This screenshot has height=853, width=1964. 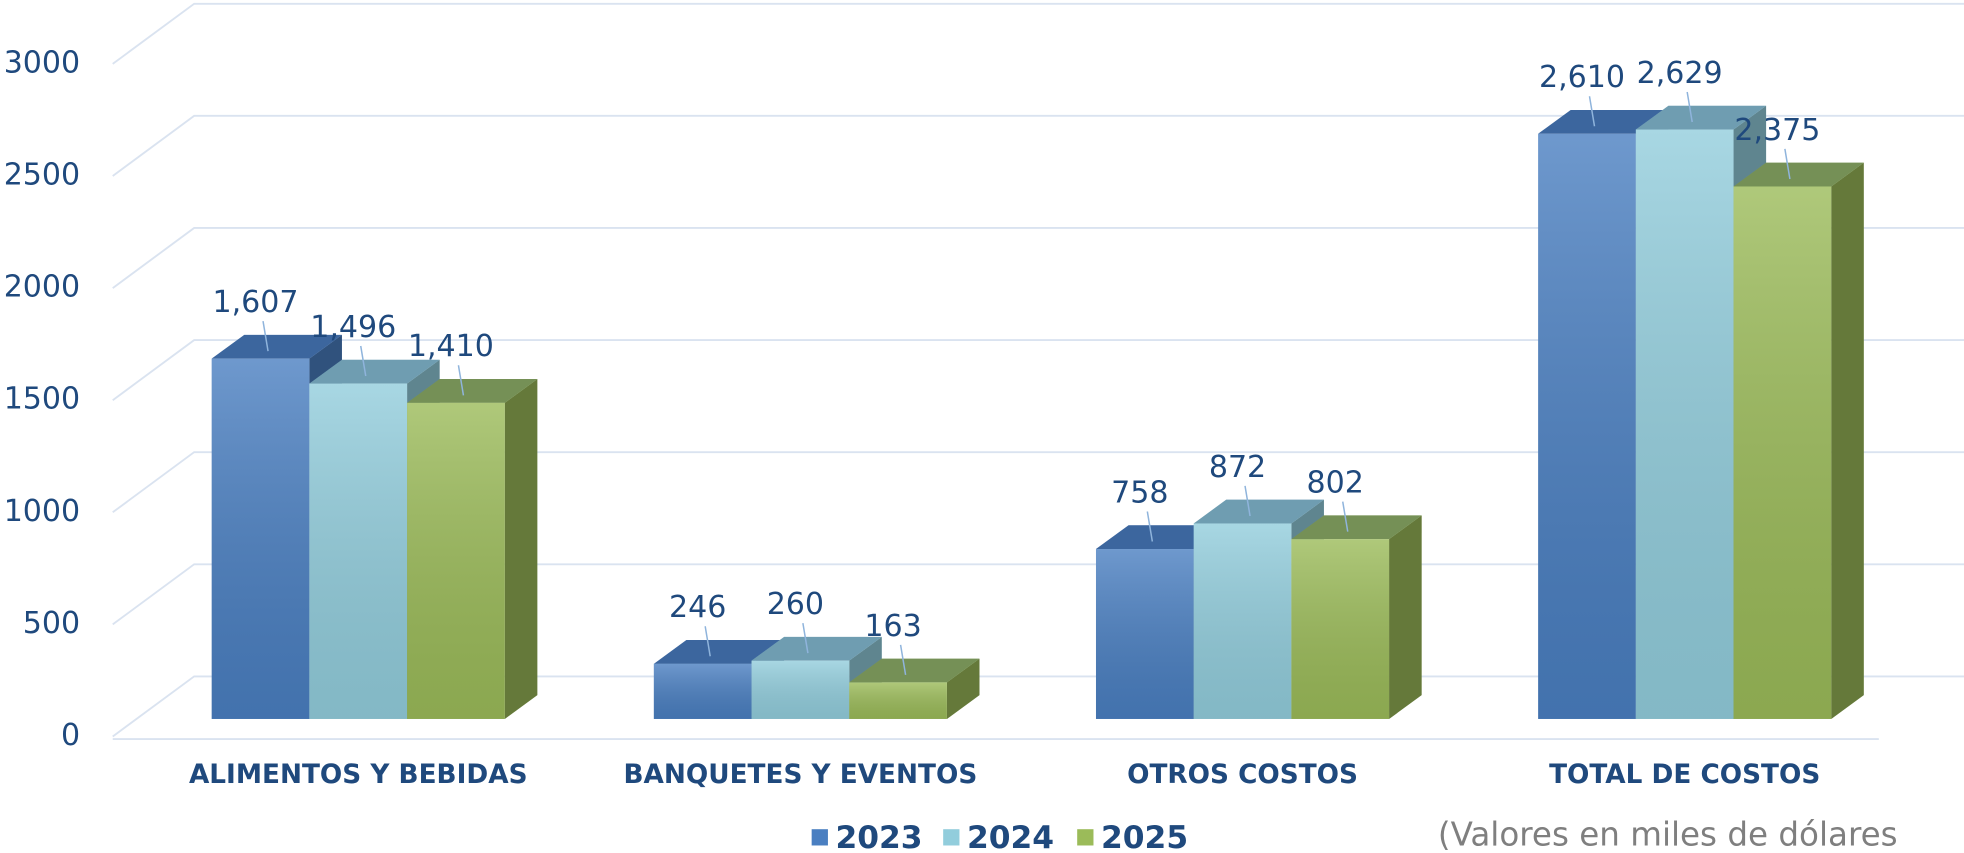 What do you see at coordinates (256, 302) in the screenshot?
I see `data-label: 1,607` at bounding box center [256, 302].